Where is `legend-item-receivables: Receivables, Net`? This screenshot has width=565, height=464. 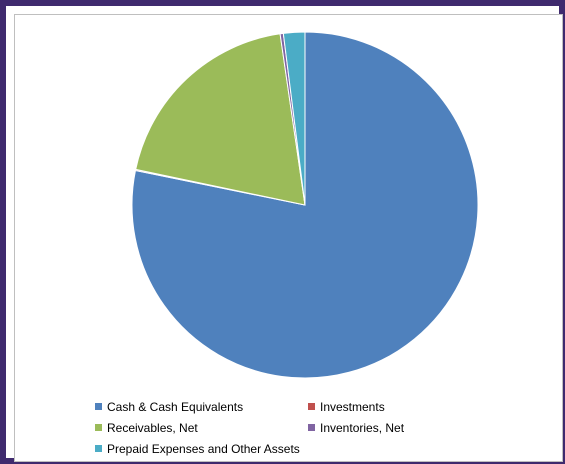 legend-item-receivables: Receivables, Net is located at coordinates (146, 428).